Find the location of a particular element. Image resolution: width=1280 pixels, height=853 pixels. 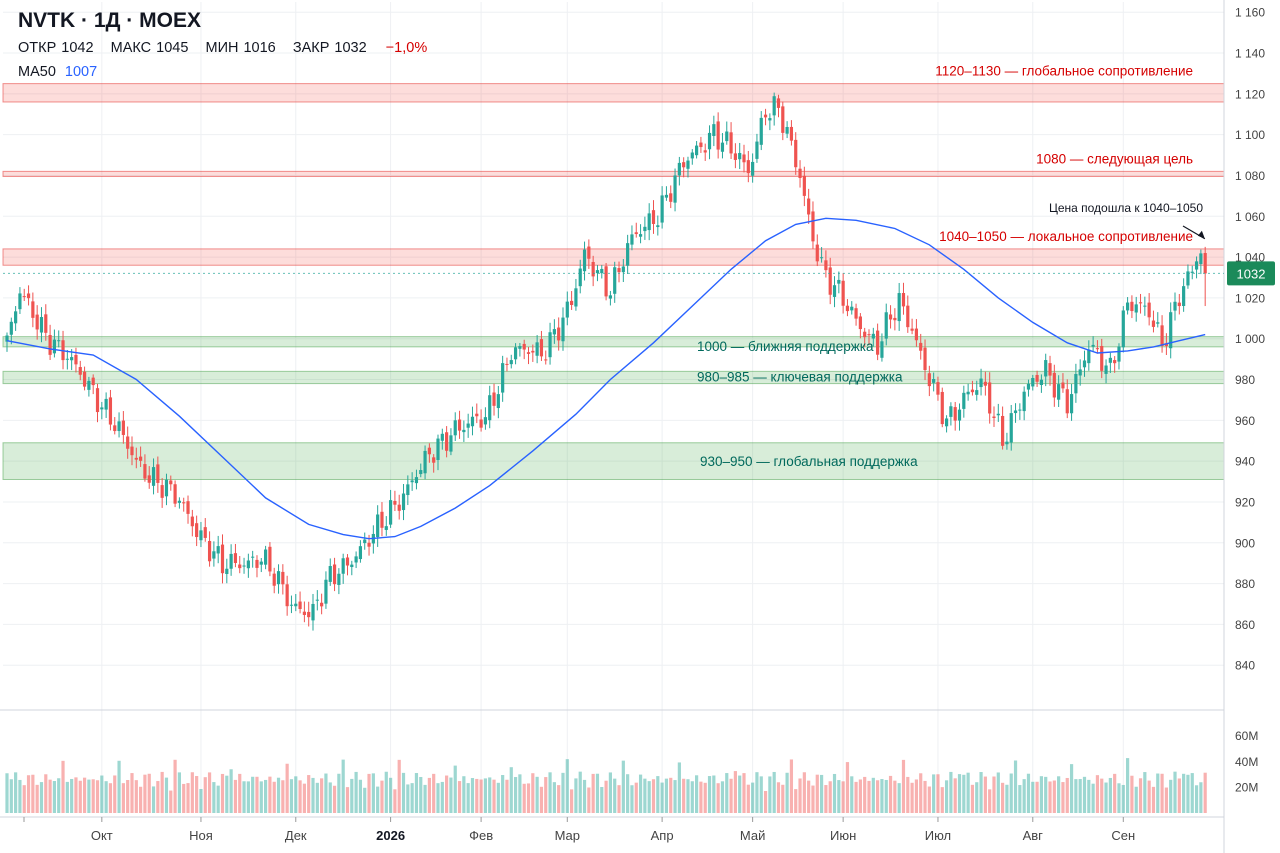

low-label: МИН is located at coordinates (222, 48).